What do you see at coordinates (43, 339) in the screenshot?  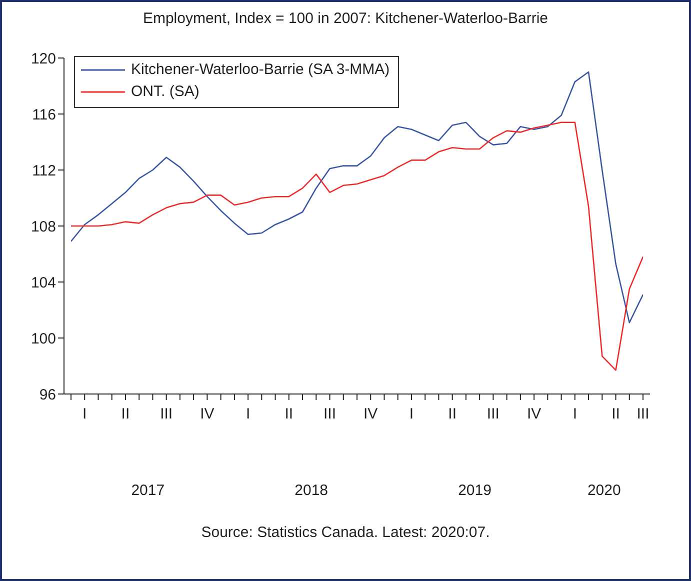 I see `y-tick-label: 100` at bounding box center [43, 339].